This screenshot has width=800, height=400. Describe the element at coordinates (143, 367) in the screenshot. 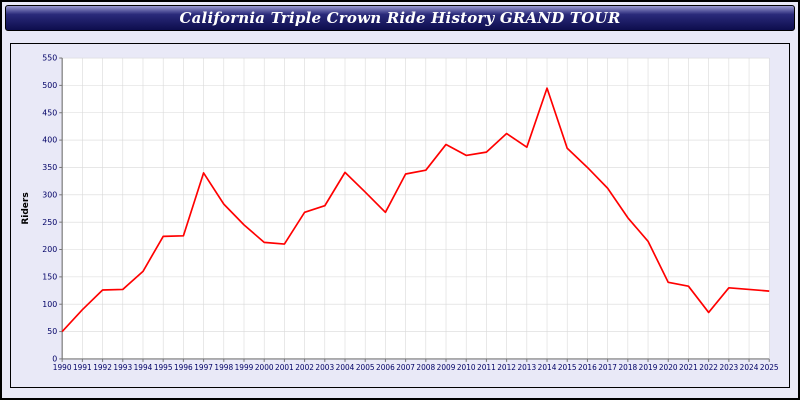

I see `x-tick-label: 1994` at that location.